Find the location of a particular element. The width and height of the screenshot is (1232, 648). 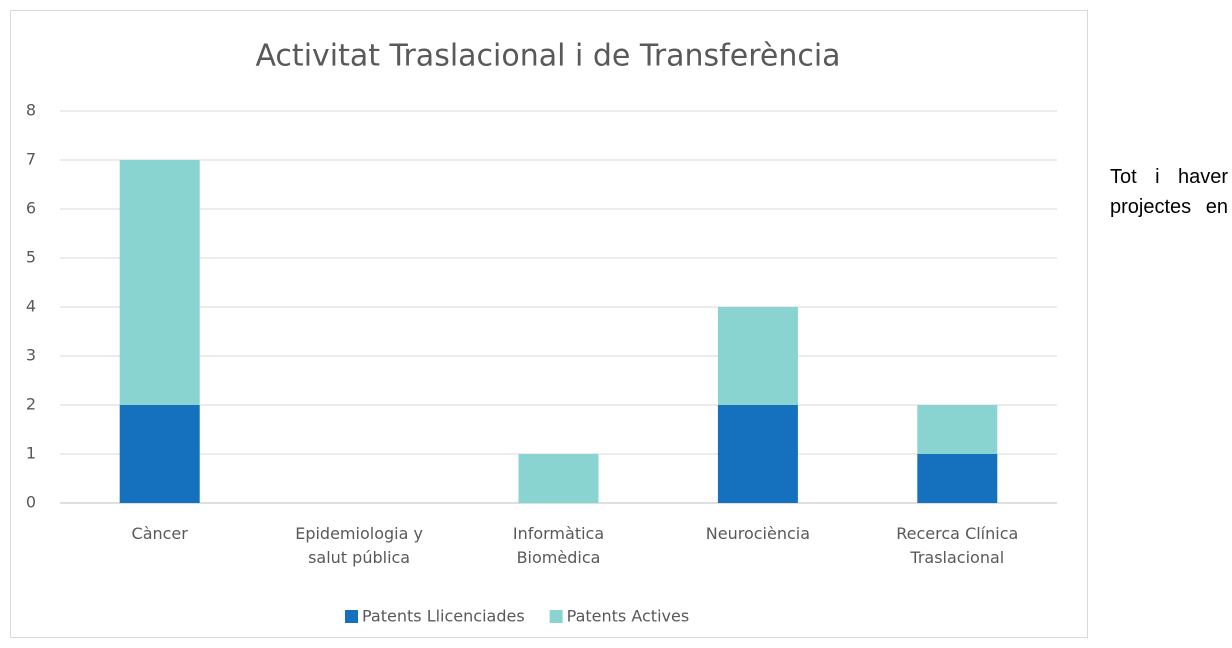

y-tick-label: 1 is located at coordinates (31, 453).